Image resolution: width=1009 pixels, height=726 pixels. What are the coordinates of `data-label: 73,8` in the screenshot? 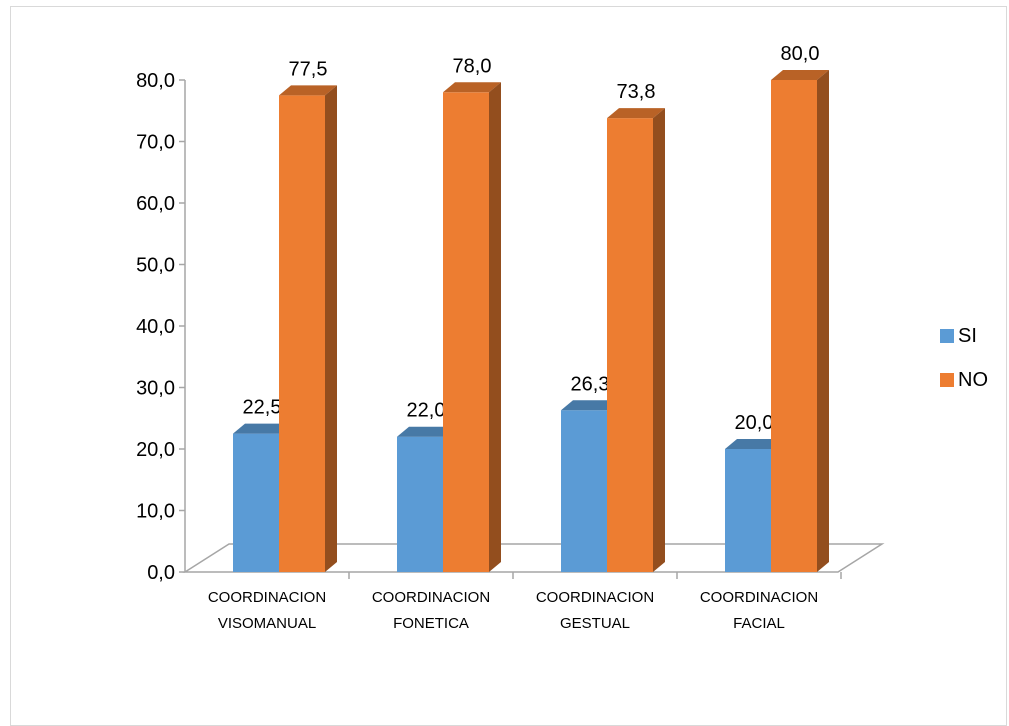 It's located at (636, 92).